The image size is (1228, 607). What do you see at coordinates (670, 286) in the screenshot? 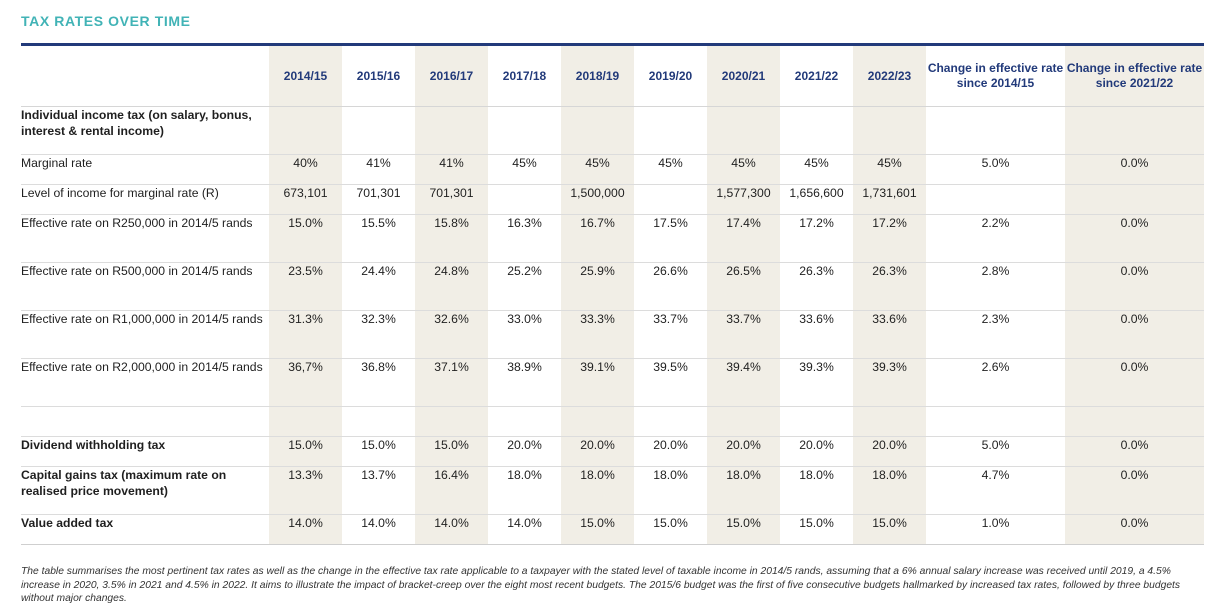
I see `table-cell: 26.6%` at bounding box center [670, 286].